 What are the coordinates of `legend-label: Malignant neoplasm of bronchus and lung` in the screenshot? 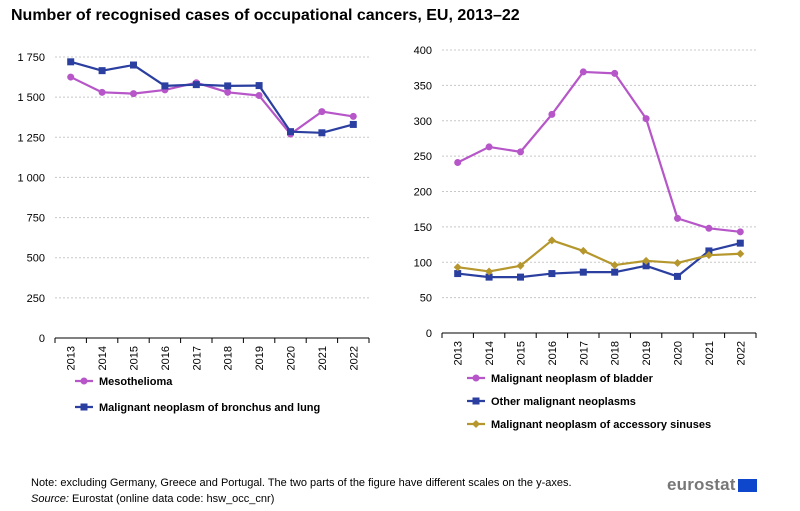 It's located at (209, 408).